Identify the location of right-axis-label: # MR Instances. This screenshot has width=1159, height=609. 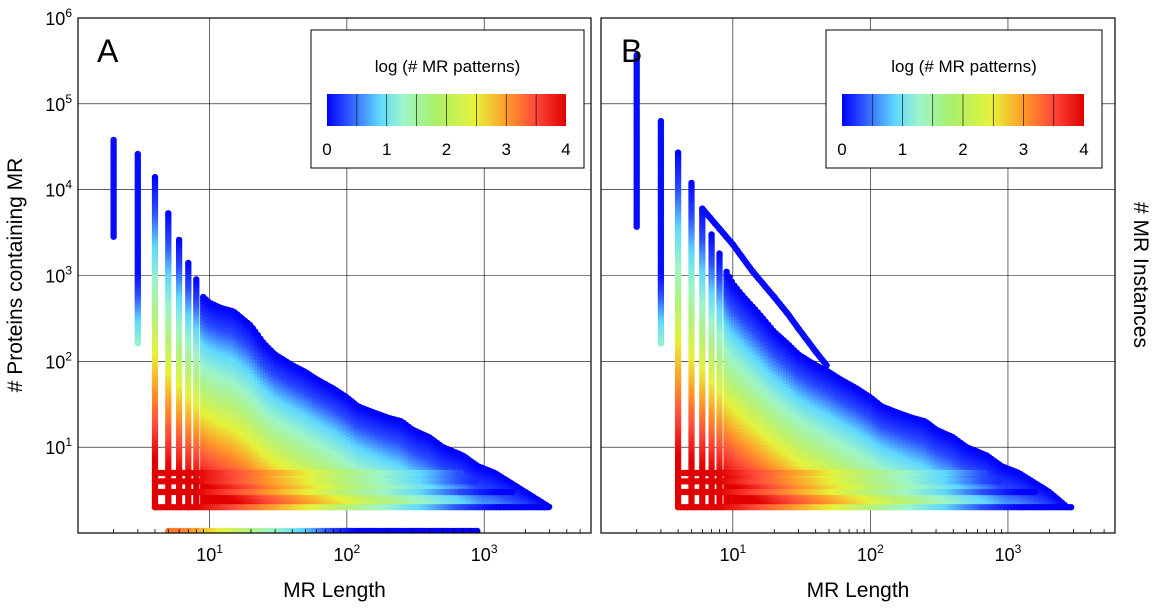
(1140, 275).